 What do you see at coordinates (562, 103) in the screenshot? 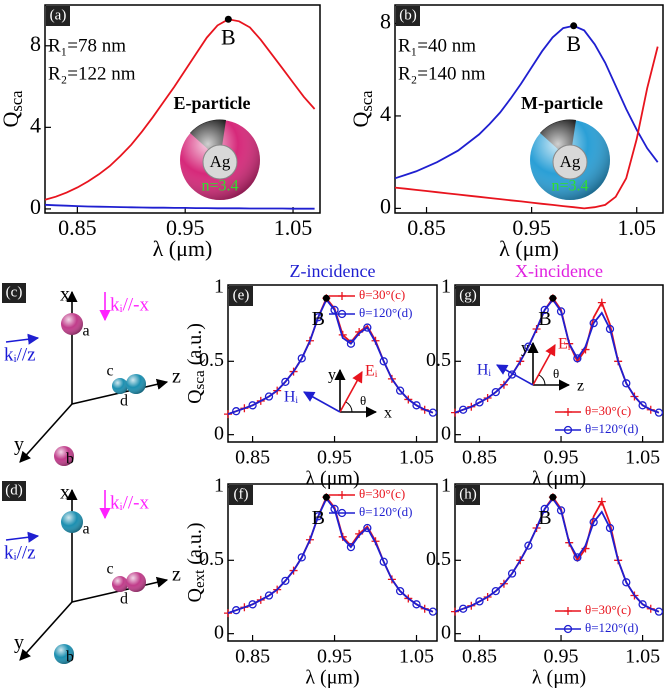
I see `particle-name: M-particle` at bounding box center [562, 103].